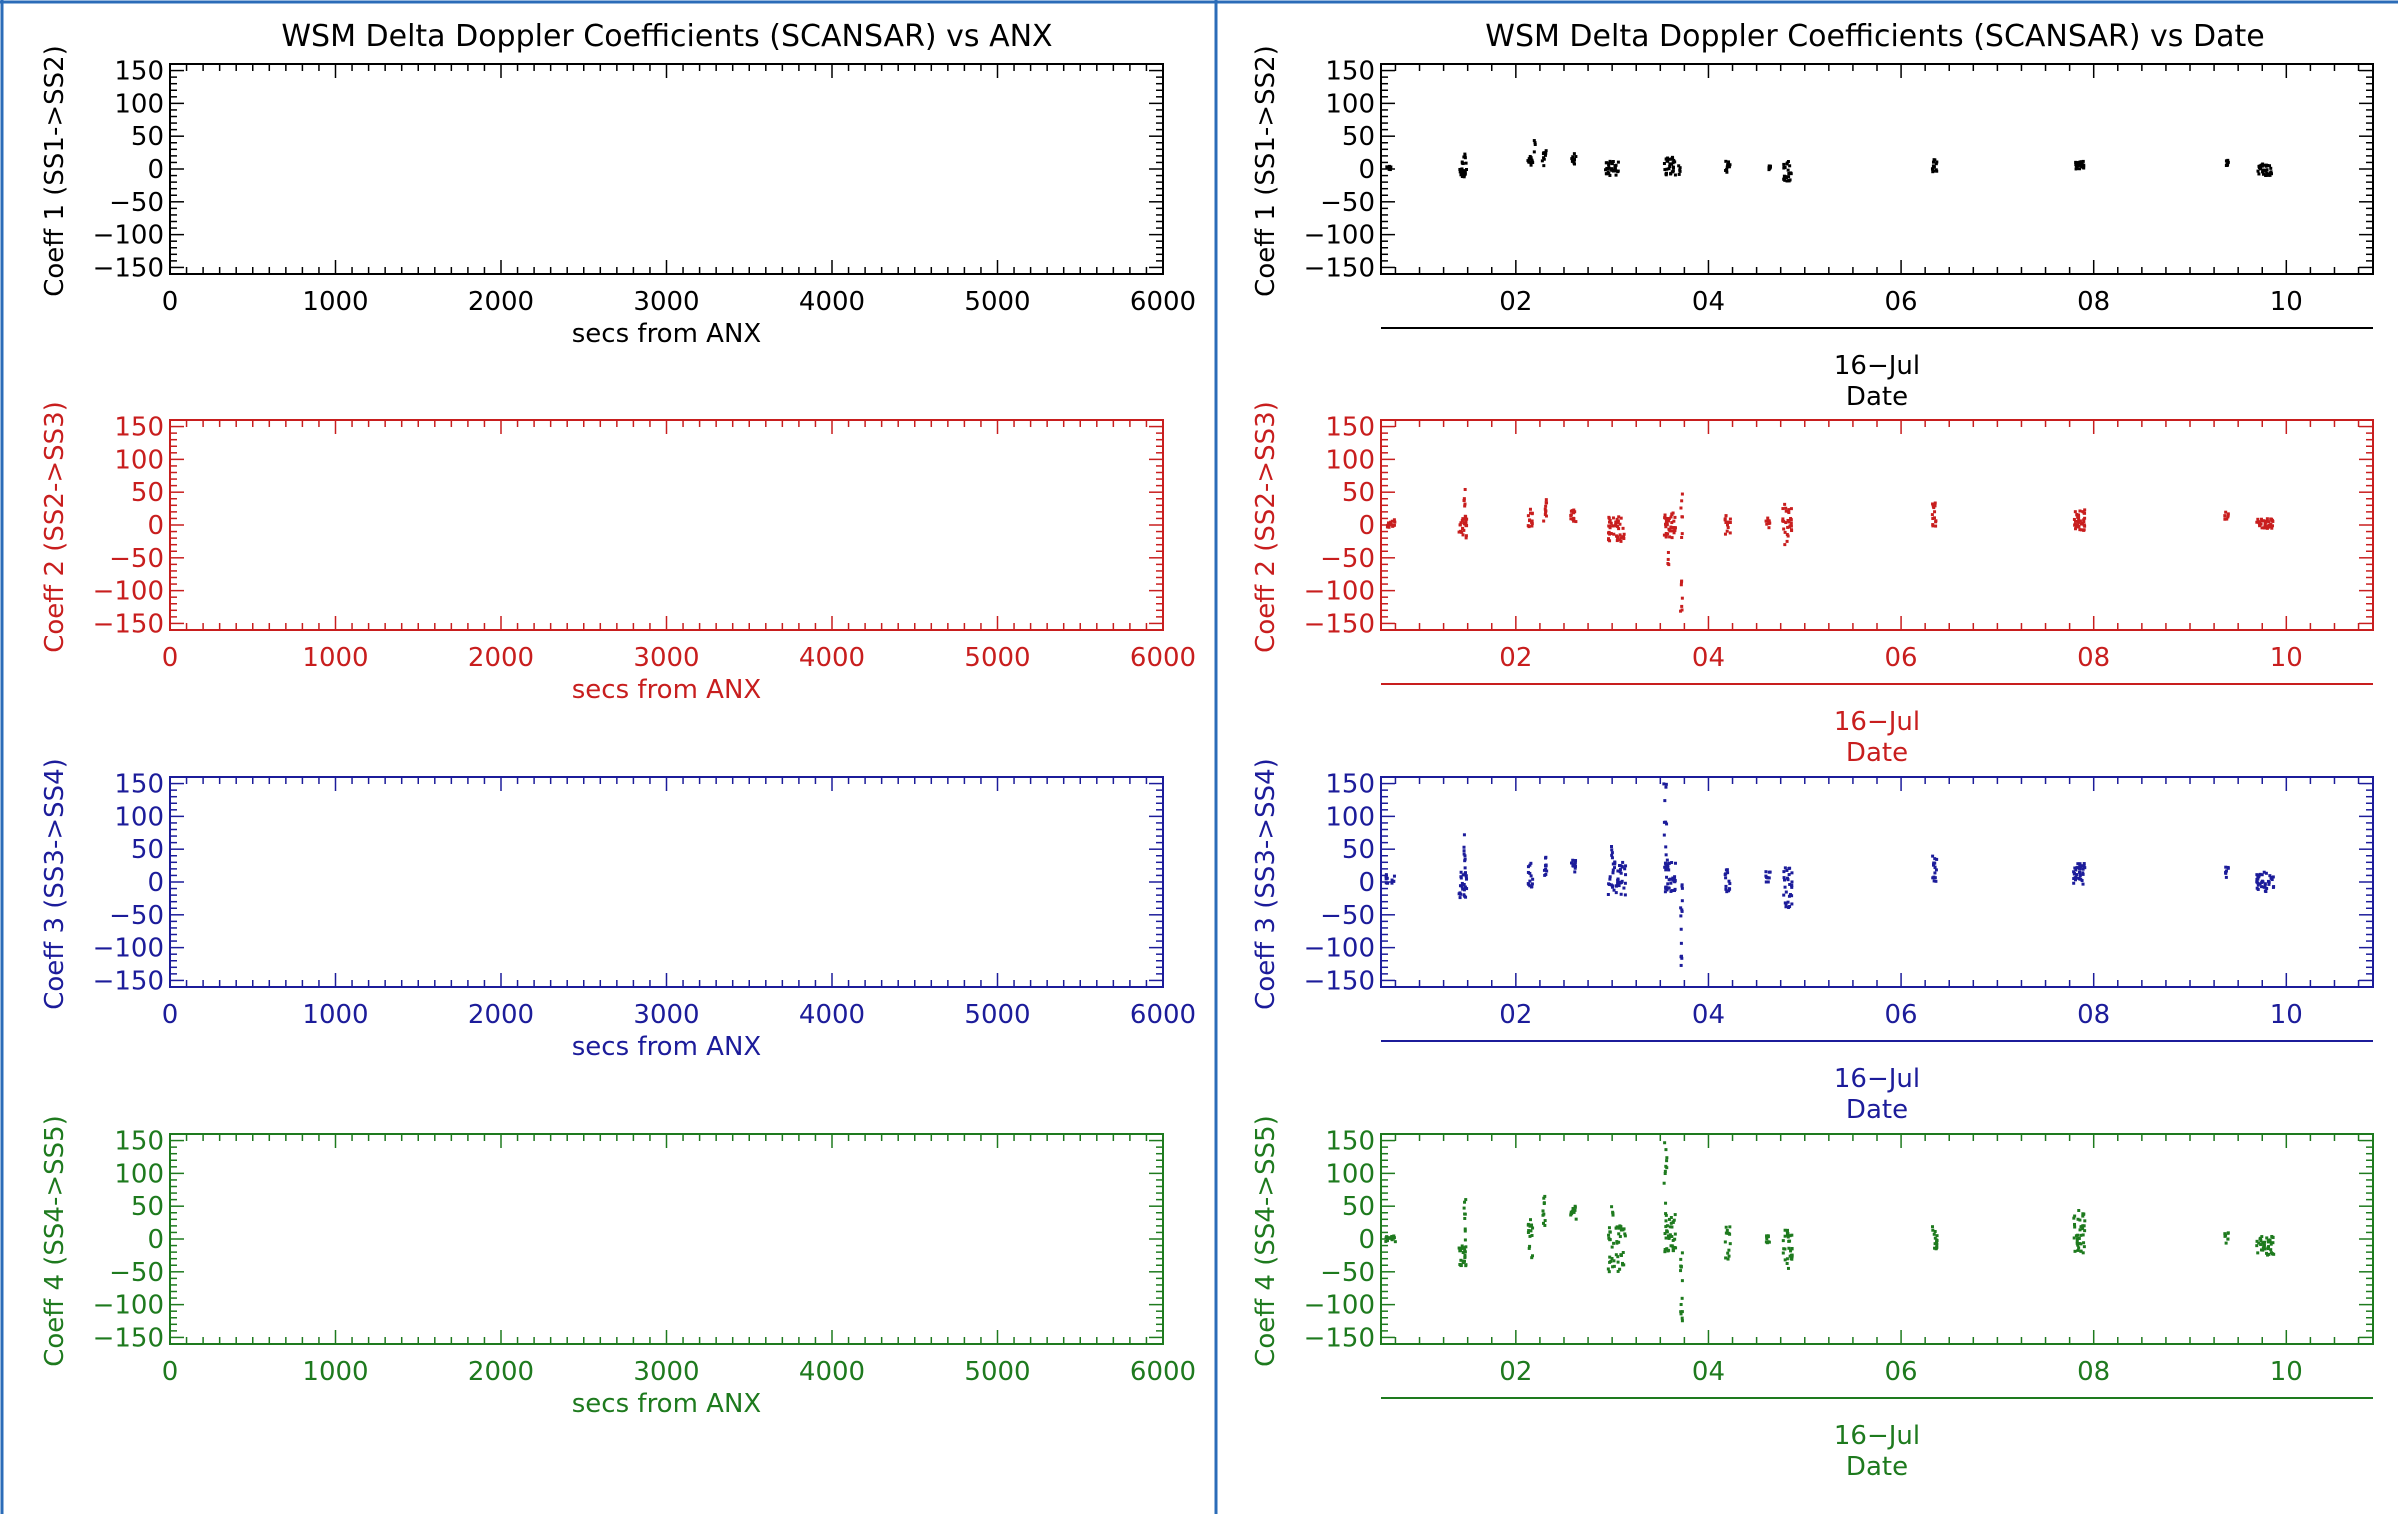  What do you see at coordinates (1339, 236) in the screenshot?
I see `y-tick-label: −100` at bounding box center [1339, 236].